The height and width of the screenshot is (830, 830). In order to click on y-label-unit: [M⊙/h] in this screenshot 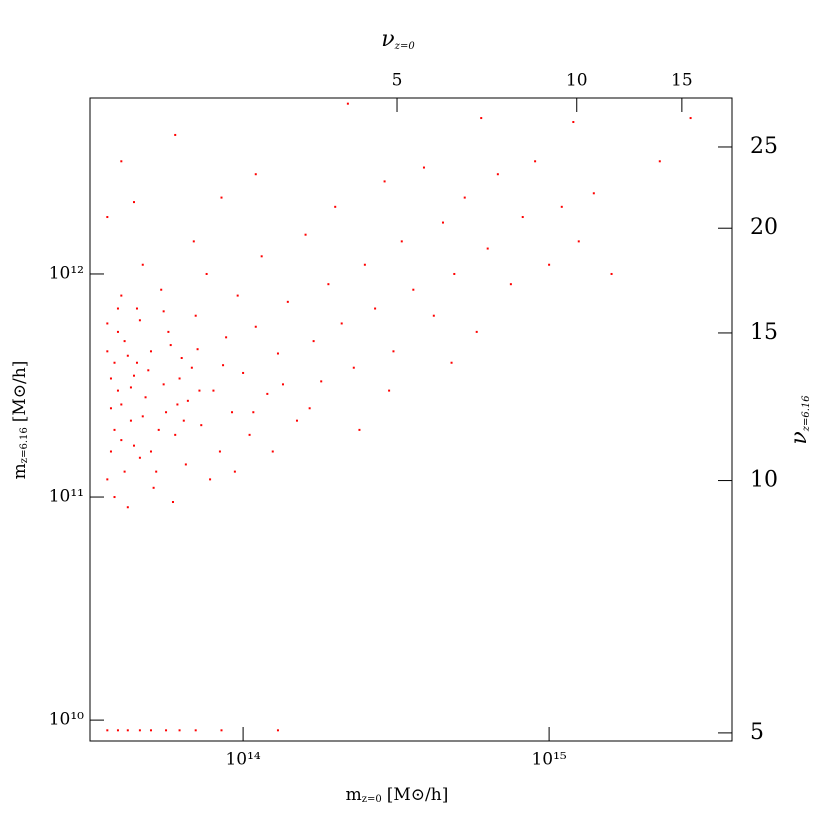, I will do `click(20, 392)`.